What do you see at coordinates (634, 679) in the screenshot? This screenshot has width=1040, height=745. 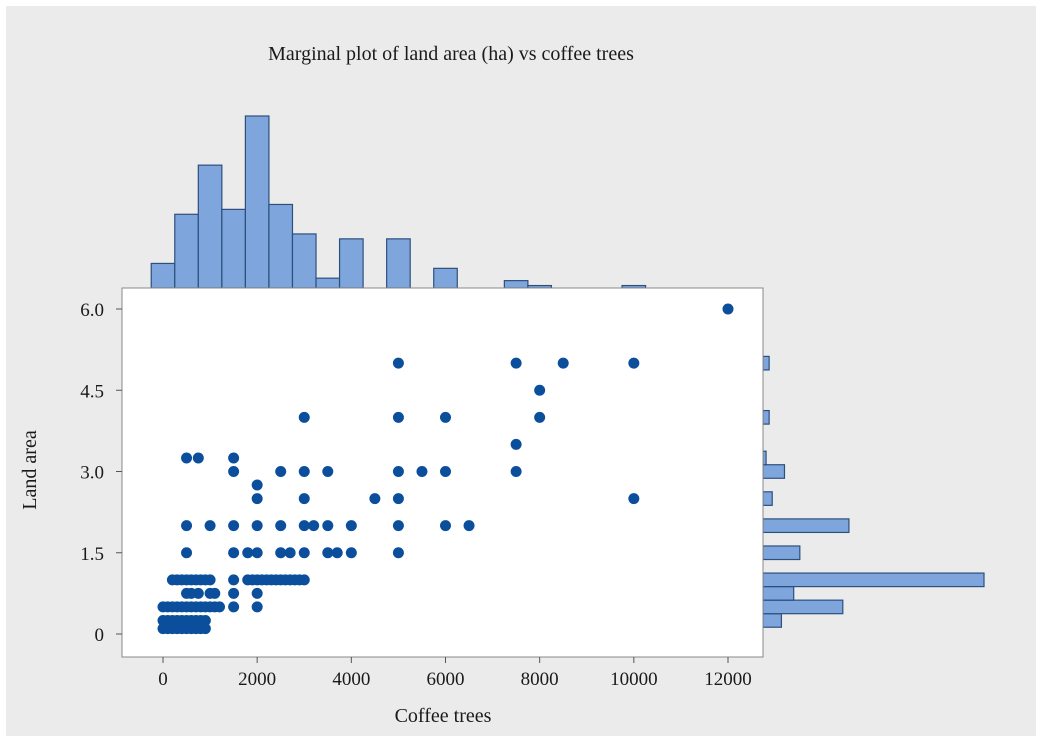 I see `x-tick-label: 10000` at bounding box center [634, 679].